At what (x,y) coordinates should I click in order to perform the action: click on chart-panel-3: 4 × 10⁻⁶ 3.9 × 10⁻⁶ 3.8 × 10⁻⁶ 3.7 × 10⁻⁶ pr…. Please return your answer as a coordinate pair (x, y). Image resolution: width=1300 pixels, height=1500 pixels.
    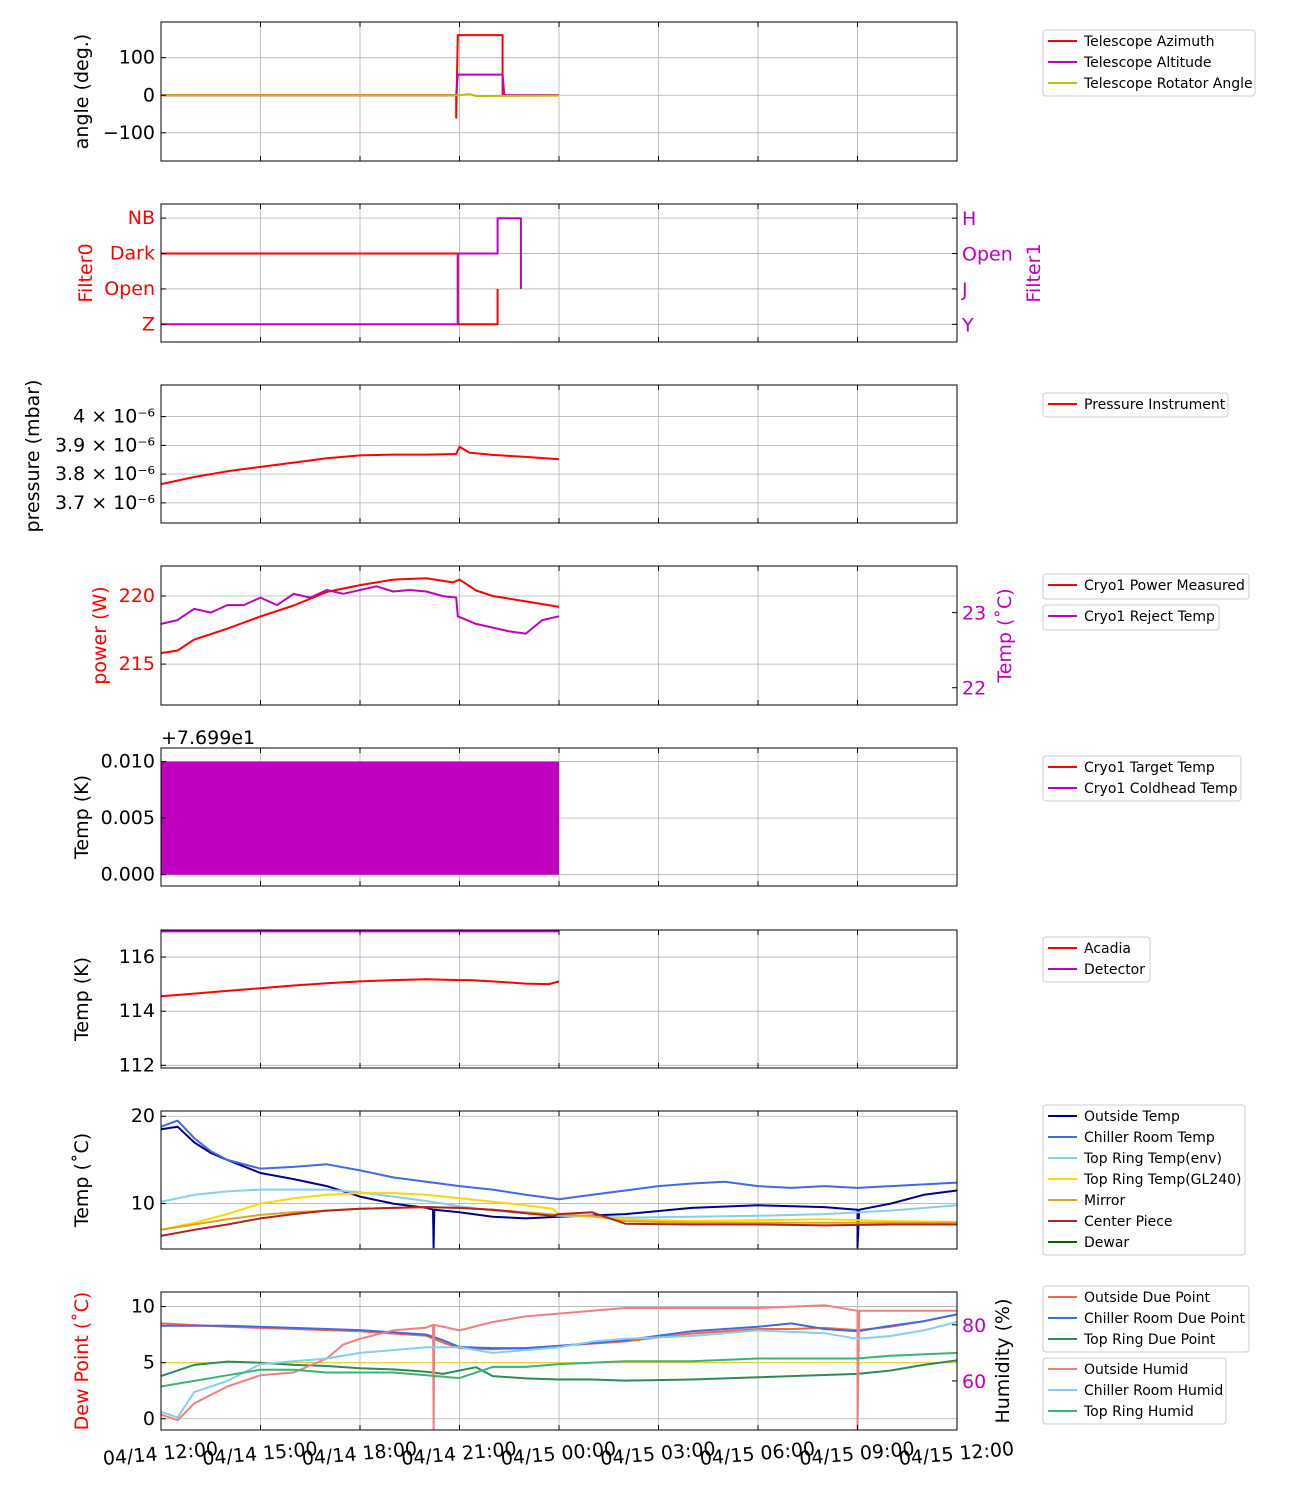
    Looking at the image, I should click on (625, 456).